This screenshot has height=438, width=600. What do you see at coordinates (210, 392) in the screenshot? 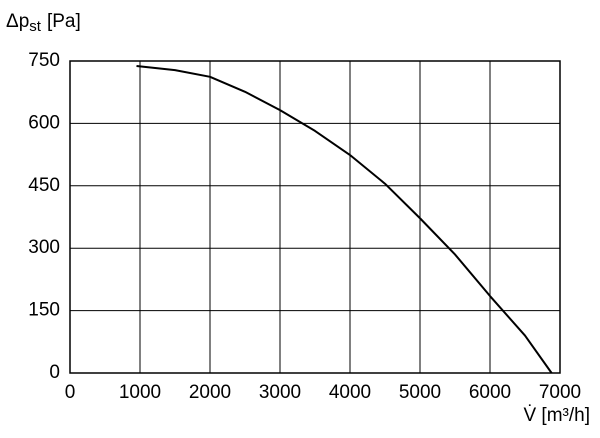
I see `x-tick-label: 2000` at bounding box center [210, 392].